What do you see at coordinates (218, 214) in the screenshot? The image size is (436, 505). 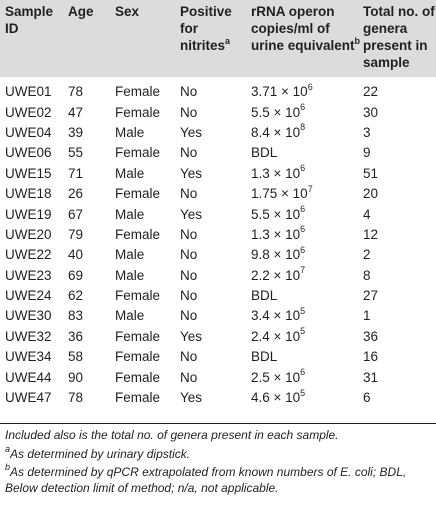 I see `table-row: UWE19 67 Male Yes 5.5 × 106 4` at bounding box center [218, 214].